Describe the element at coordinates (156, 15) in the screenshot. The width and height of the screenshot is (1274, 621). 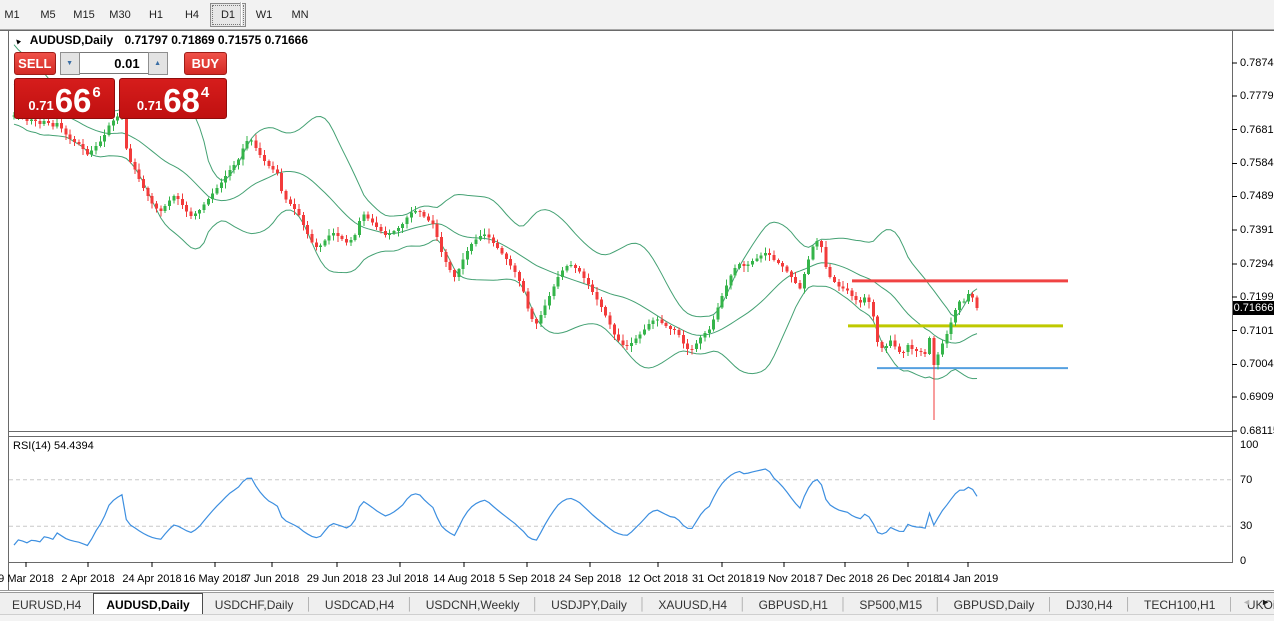
I see `timeframe-button-h1: H1` at that location.